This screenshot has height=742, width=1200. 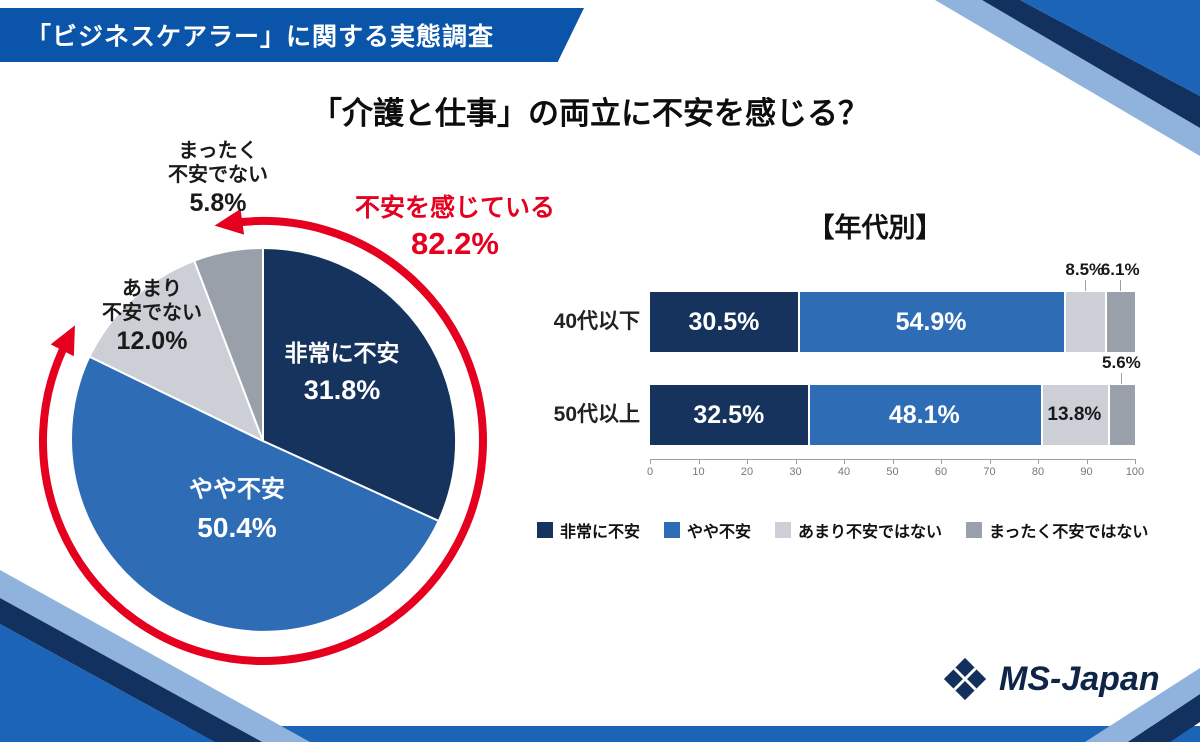 What do you see at coordinates (596, 321) in the screenshot?
I see `bar-category-label: 40代以下` at bounding box center [596, 321].